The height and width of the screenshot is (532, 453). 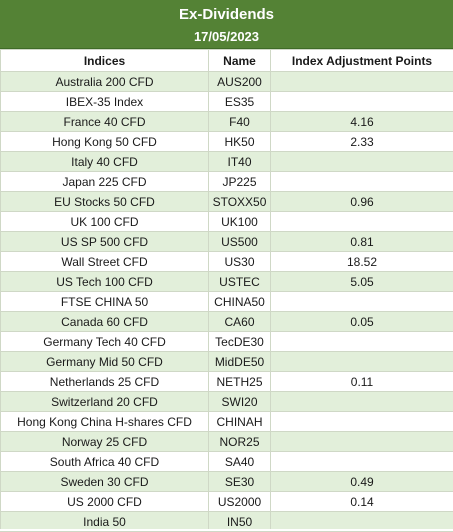 I want to click on cell-points: 0.14, so click(x=362, y=502).